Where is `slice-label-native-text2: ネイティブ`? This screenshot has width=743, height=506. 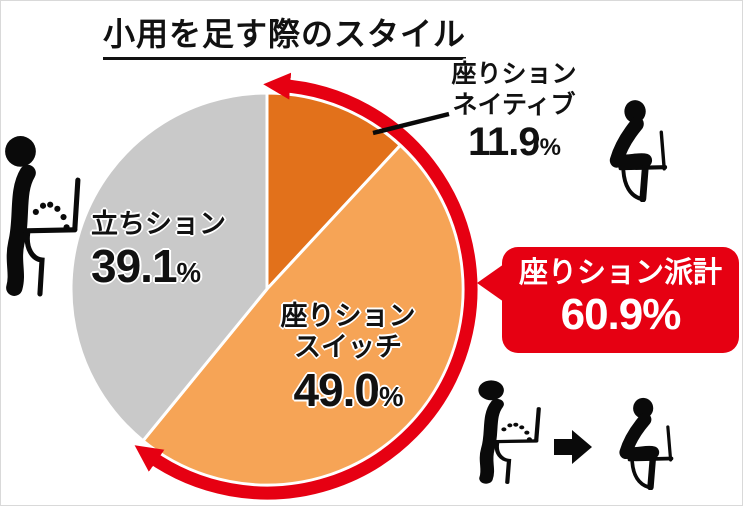
slice-label-native-text2: ネイティブ is located at coordinates (514, 104).